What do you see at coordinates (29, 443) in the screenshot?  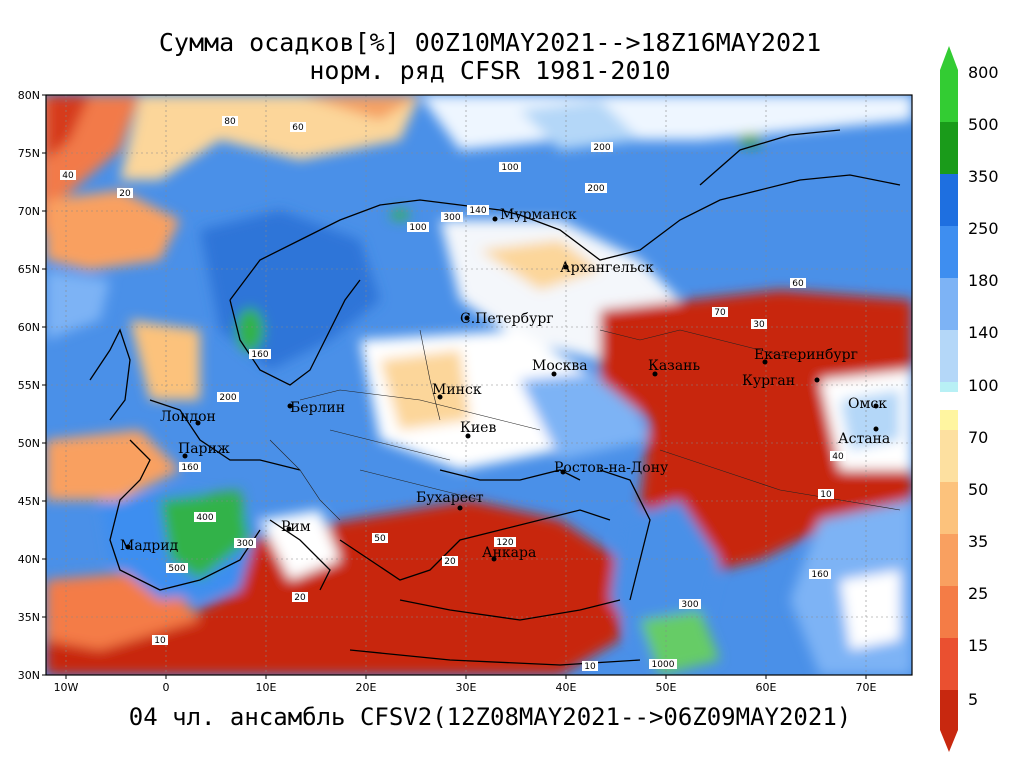 I see `lat-label: 50N` at bounding box center [29, 443].